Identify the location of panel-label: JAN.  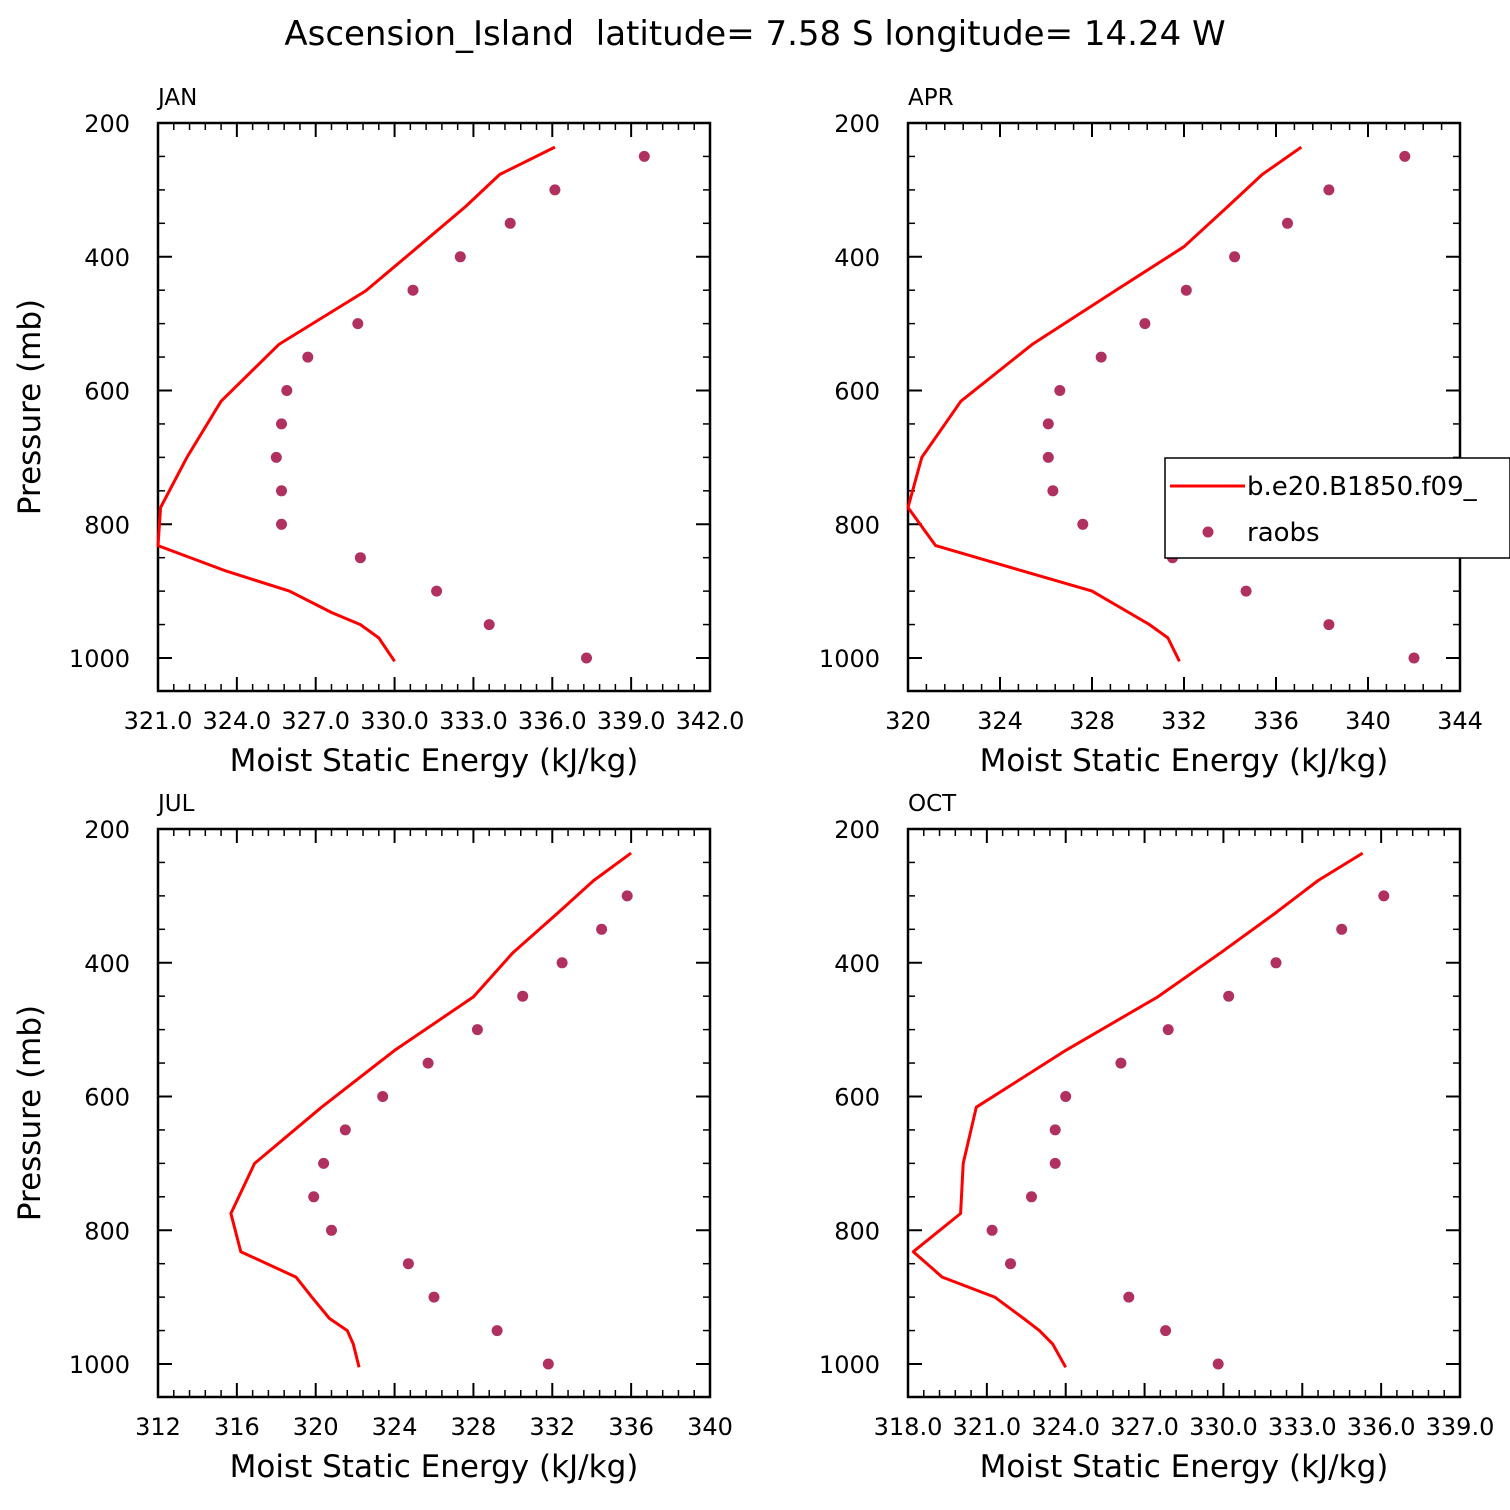
(176, 98).